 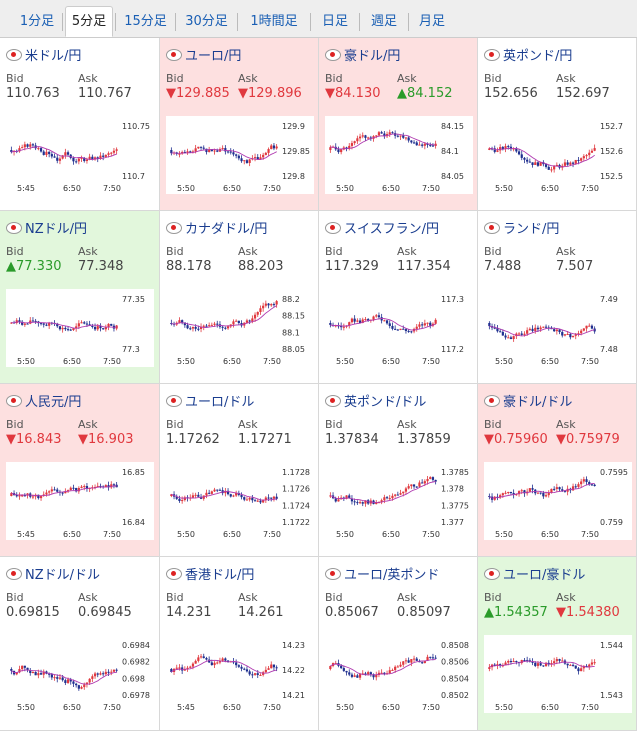 I want to click on mini-chart: 88.2 88.15 88.1 88.05 5:50 6:50 7:50, so click(x=240, y=328).